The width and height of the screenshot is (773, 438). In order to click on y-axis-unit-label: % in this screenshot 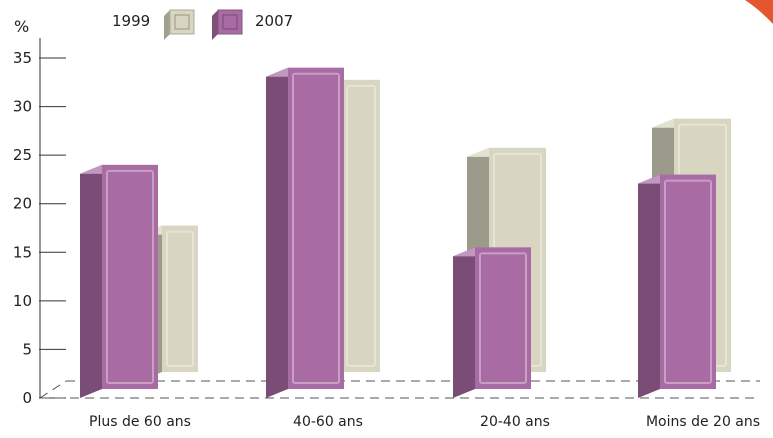, I will do `click(21, 26)`.